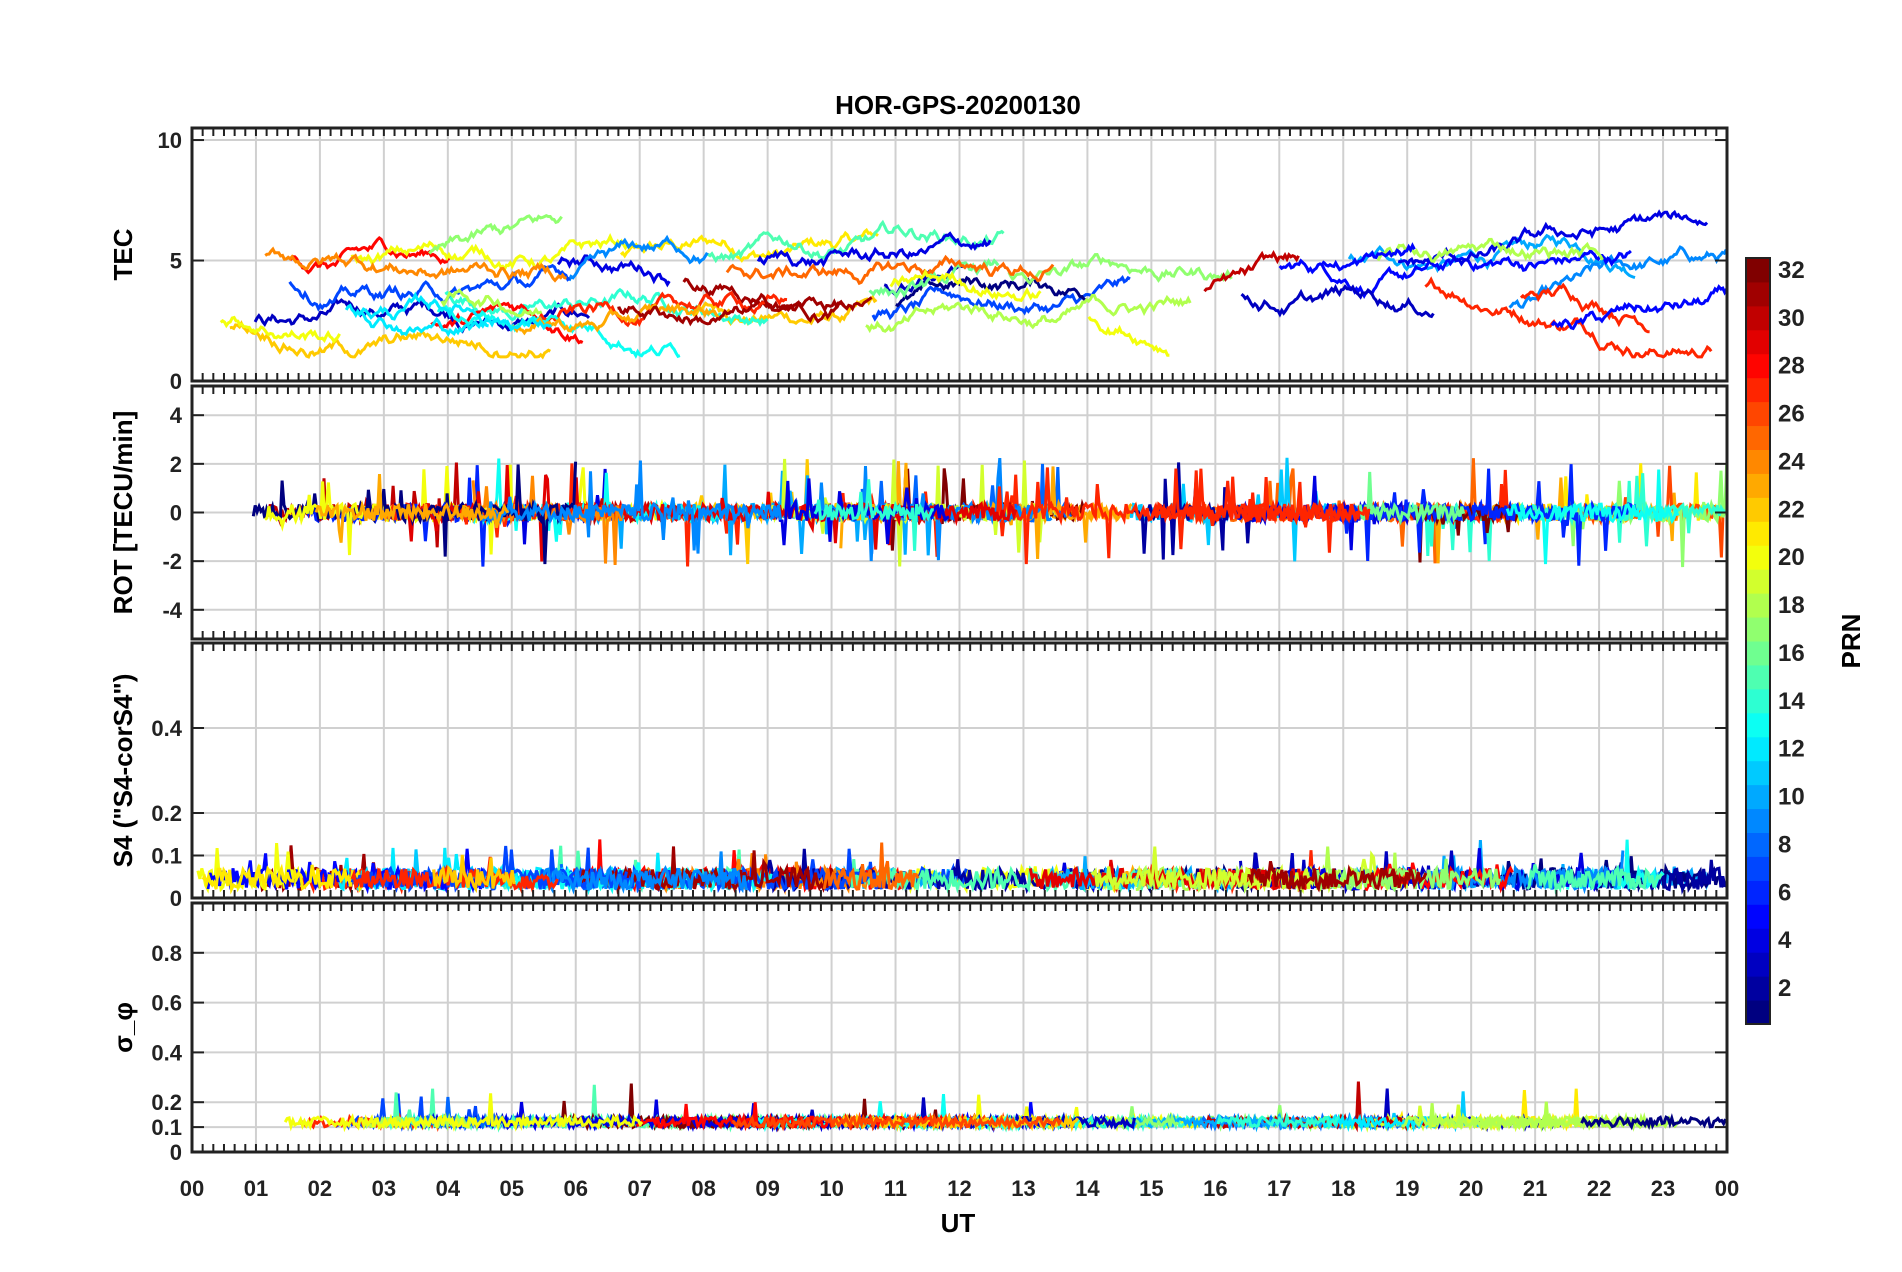  Describe the element at coordinates (166, 856) in the screenshot. I see `y-tick-label: 0.1` at that location.